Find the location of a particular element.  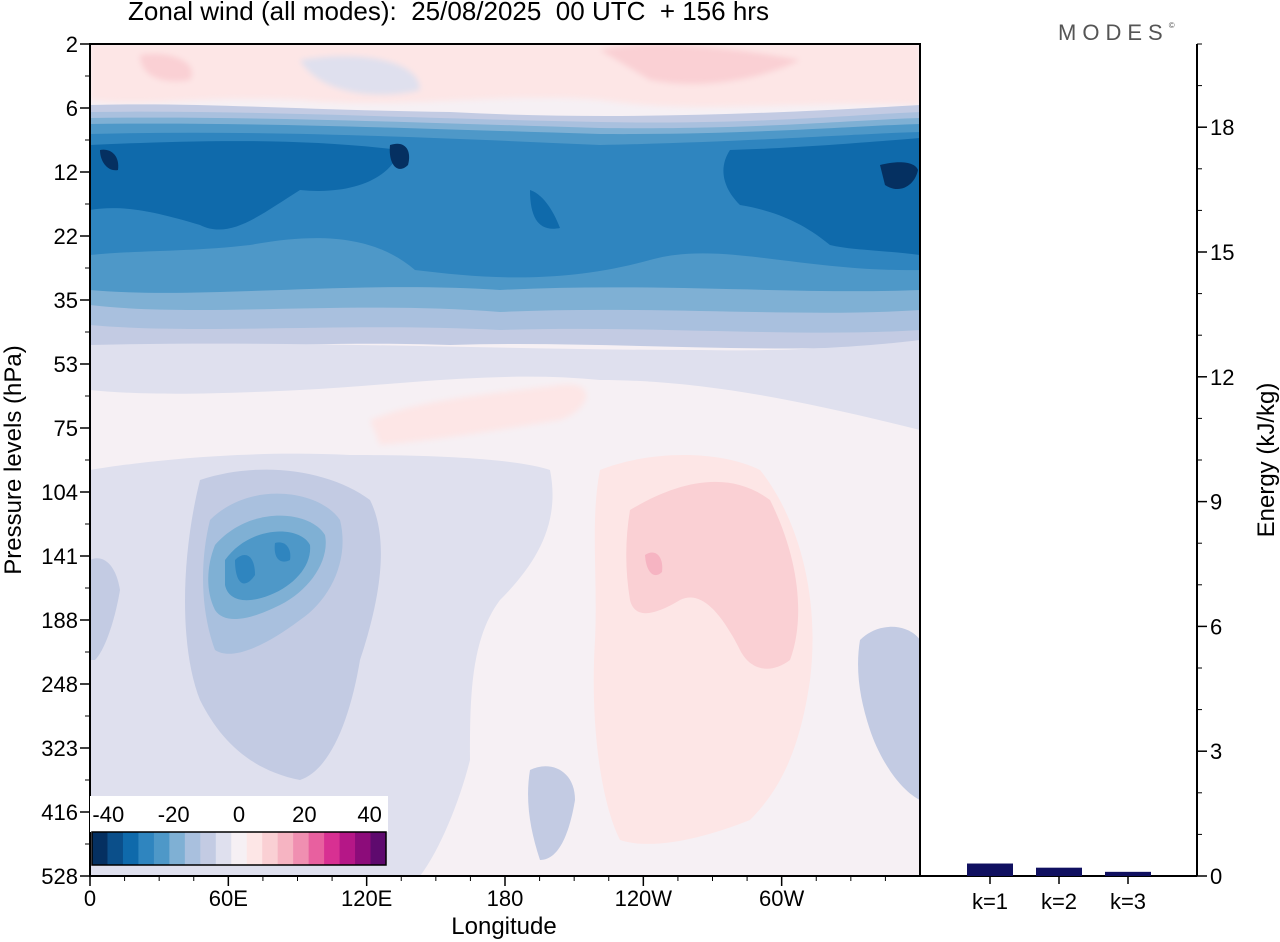

energy-tick-label: 6 is located at coordinates (1216, 626).